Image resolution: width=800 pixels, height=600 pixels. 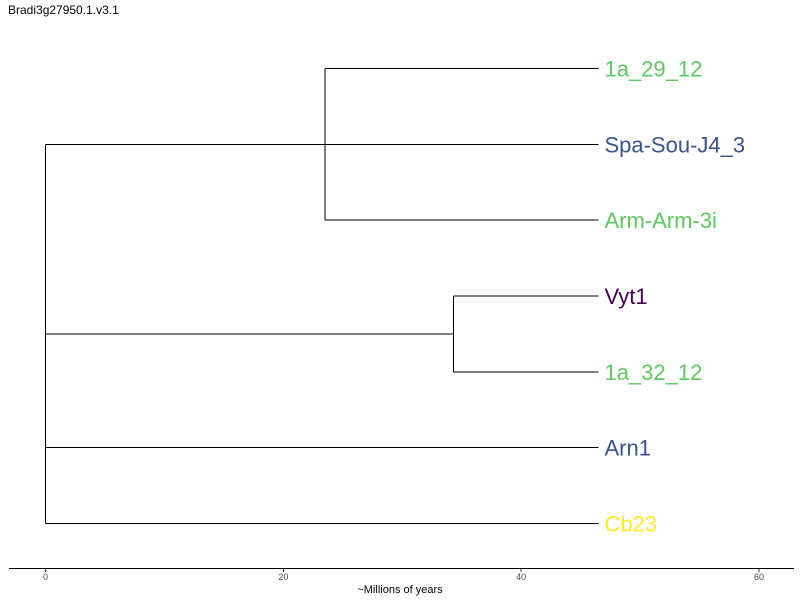 I want to click on leaf-label: Vyt1, so click(x=625, y=296).